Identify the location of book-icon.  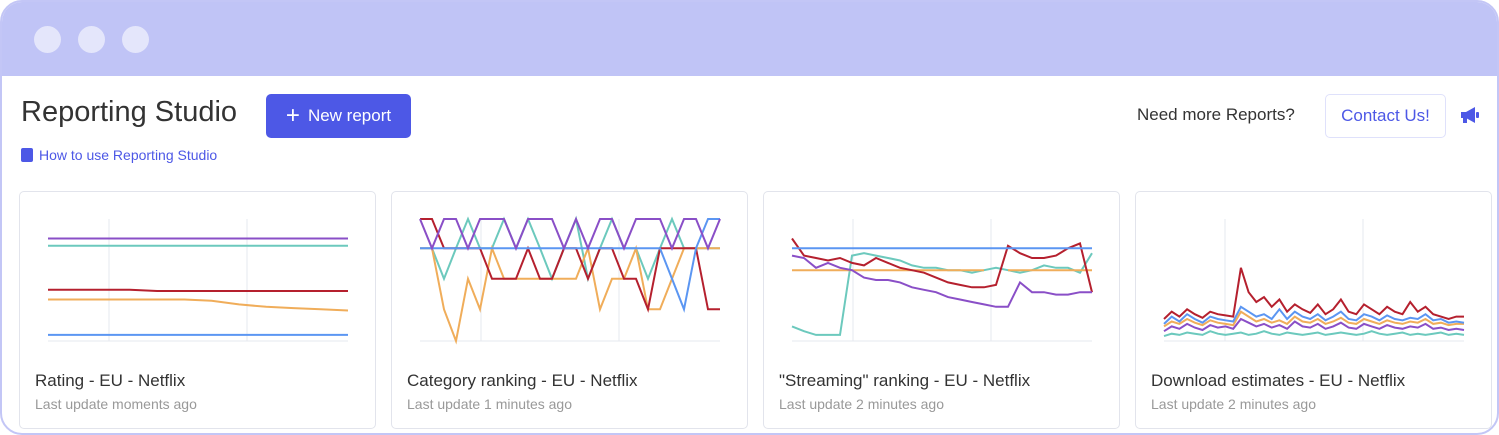
(27, 155).